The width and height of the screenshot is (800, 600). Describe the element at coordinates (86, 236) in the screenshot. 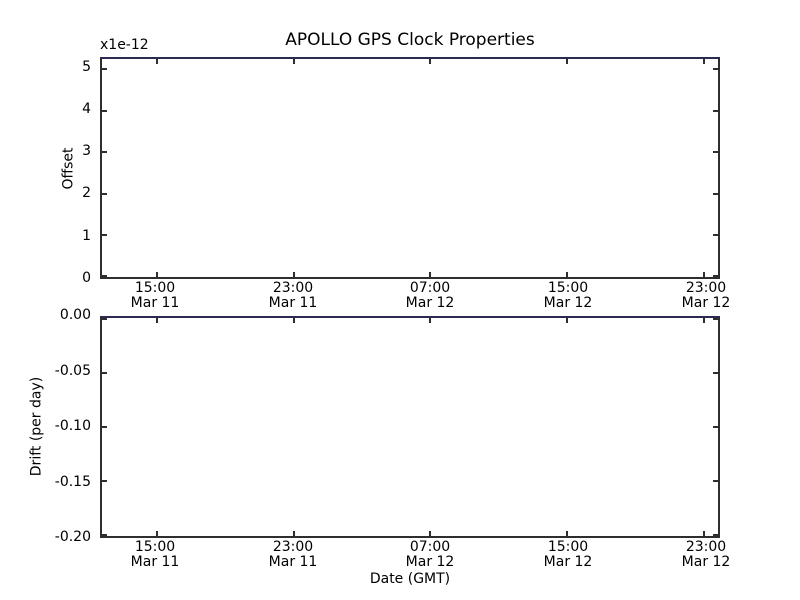

I see `y-tick-label: 1` at that location.